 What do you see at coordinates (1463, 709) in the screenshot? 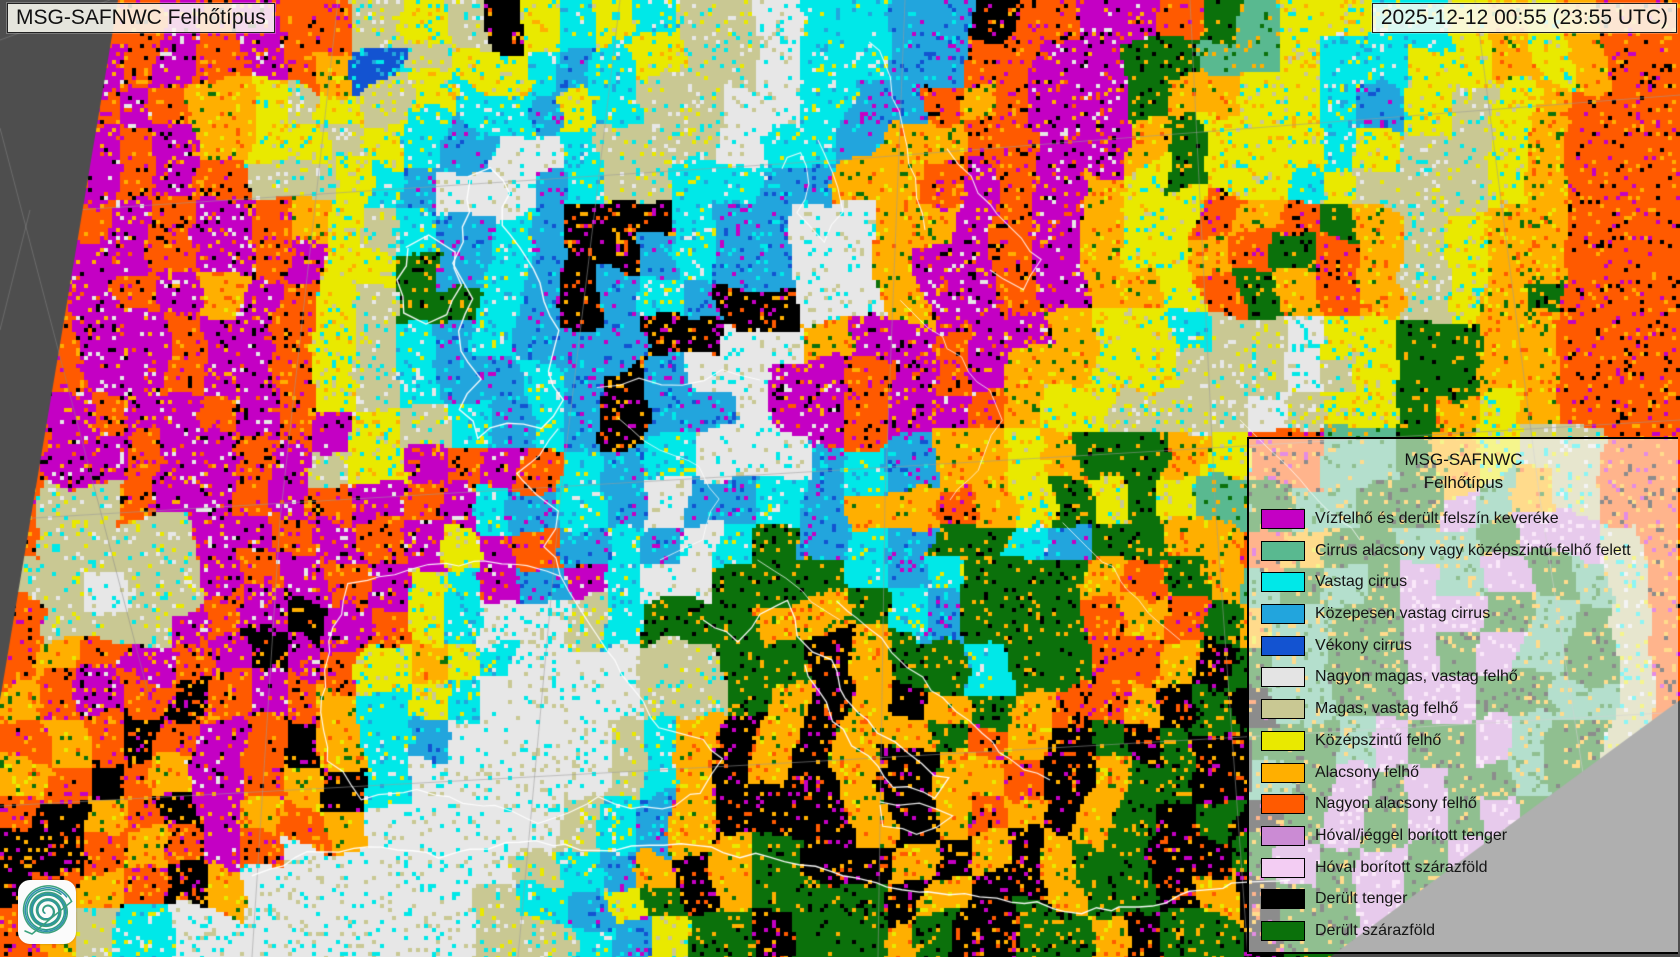
I see `legend-item: Magas, vastag felhő` at bounding box center [1463, 709].